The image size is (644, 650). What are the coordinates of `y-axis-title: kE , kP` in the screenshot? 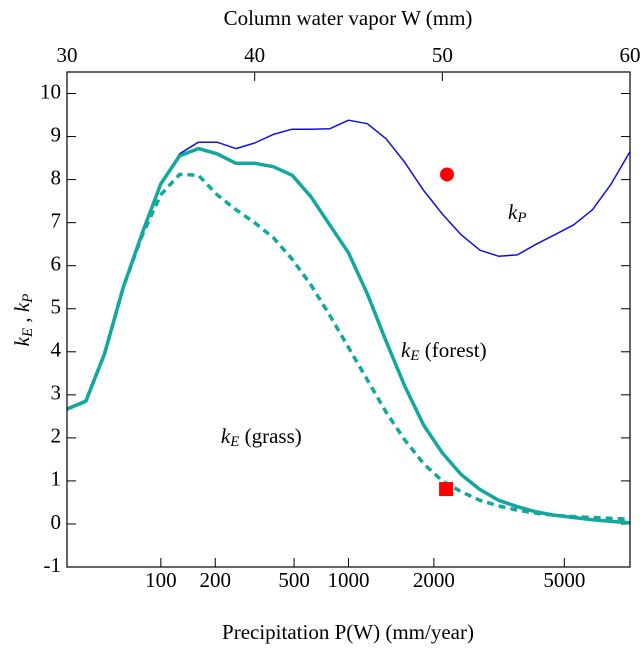 It's located at (23, 320).